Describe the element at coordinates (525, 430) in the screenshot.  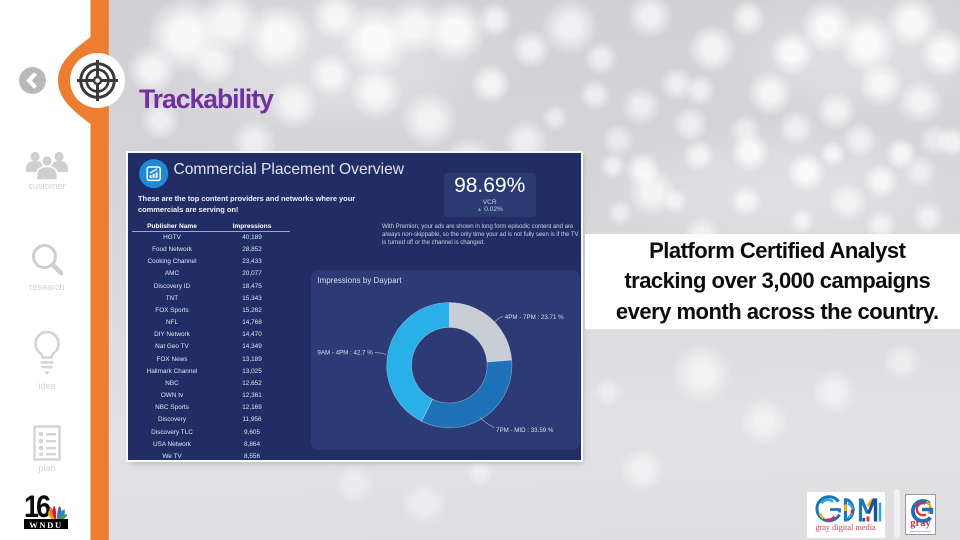
I see `svg-text: 7PM - MID : 33.59 %` at that location.